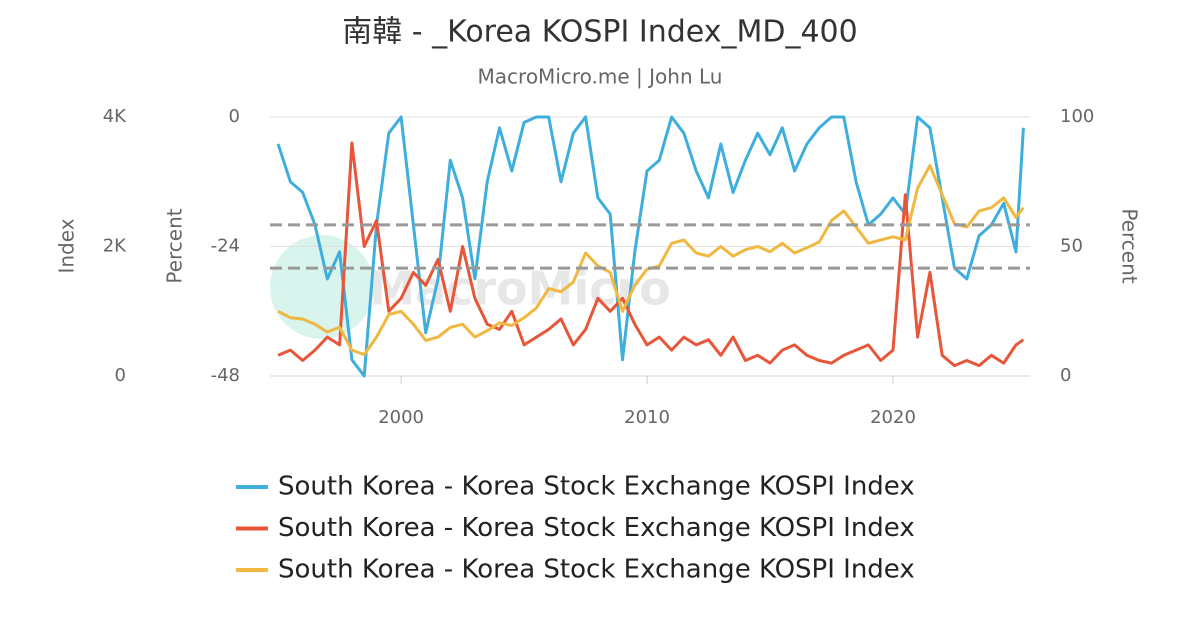 Image resolution: width=1200 pixels, height=630 pixels. Describe the element at coordinates (67, 245) in the screenshot. I see `y-axis-title: Index` at that location.